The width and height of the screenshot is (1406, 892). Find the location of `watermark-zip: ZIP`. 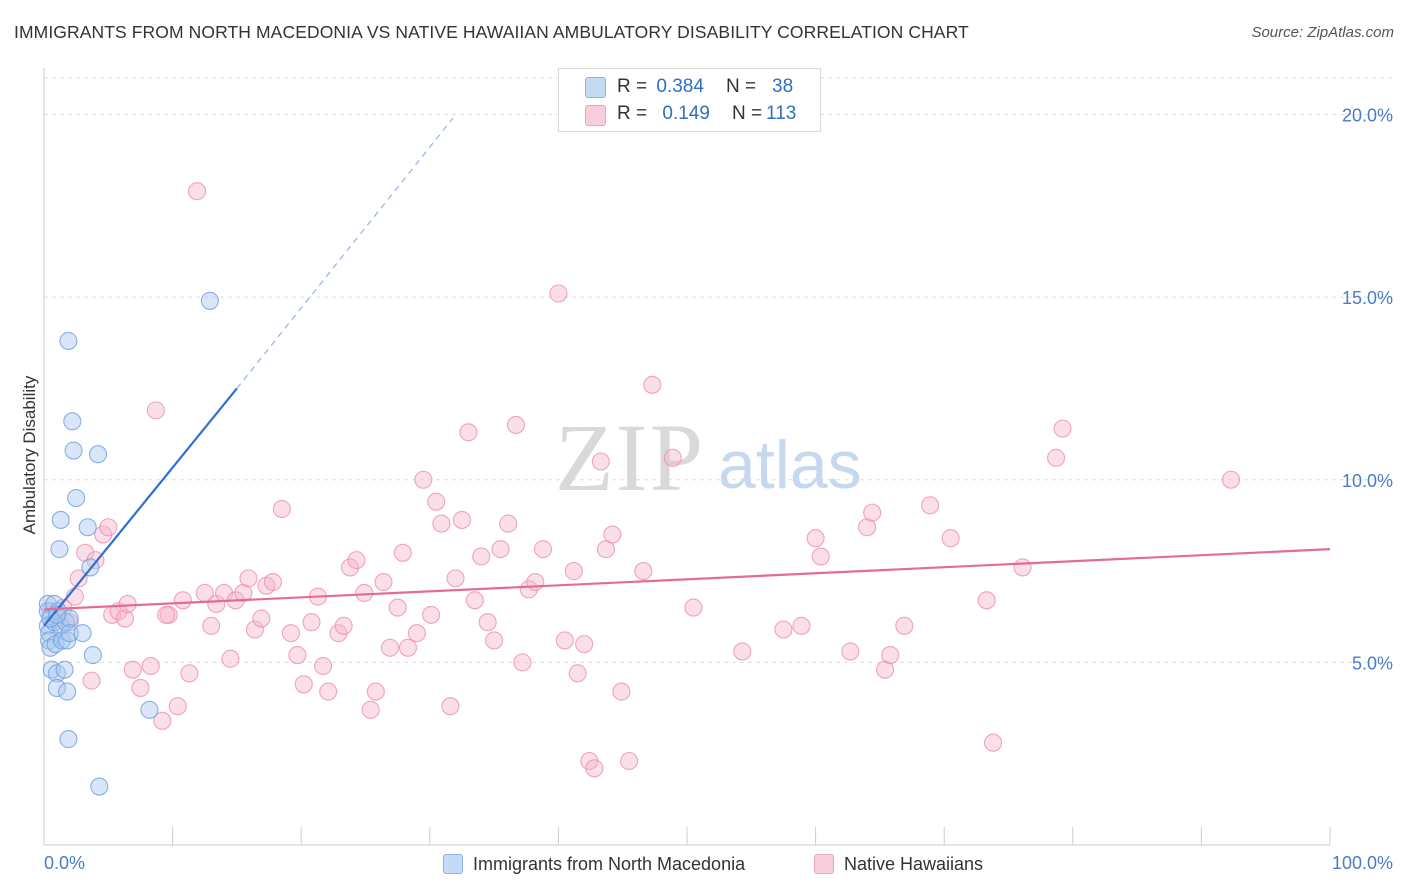

watermark-zip: ZIP is located at coordinates (630, 457).